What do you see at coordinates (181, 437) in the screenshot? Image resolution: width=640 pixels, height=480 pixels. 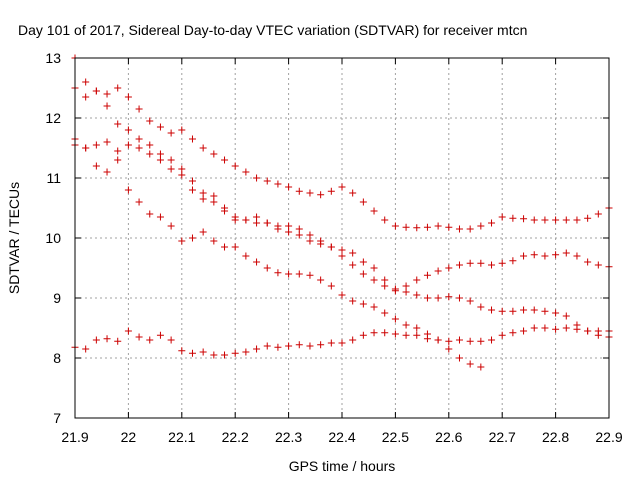 I see `x-tick-label: 22.1` at bounding box center [181, 437].